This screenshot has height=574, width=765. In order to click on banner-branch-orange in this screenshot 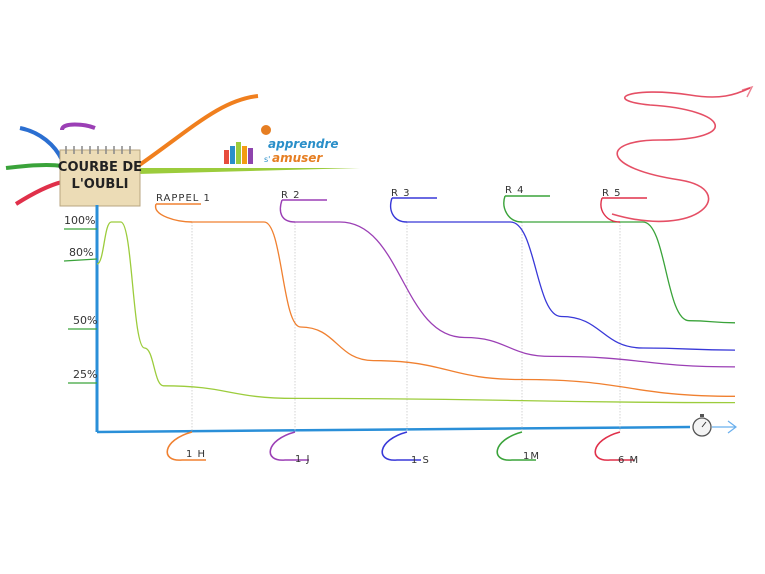, I will do `click(197, 131)`.